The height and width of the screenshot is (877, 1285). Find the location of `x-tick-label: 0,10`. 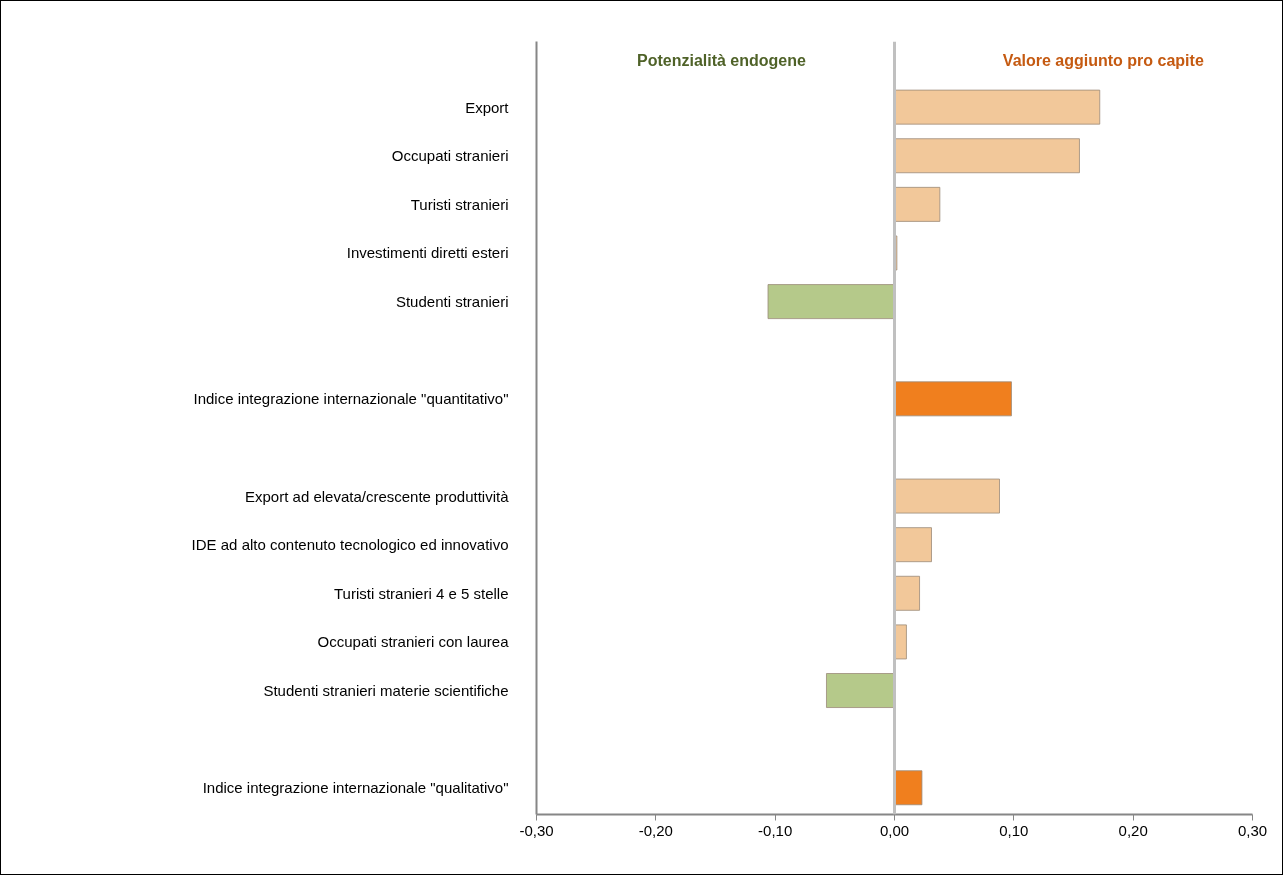

x-tick-label: 0,10 is located at coordinates (1014, 830).